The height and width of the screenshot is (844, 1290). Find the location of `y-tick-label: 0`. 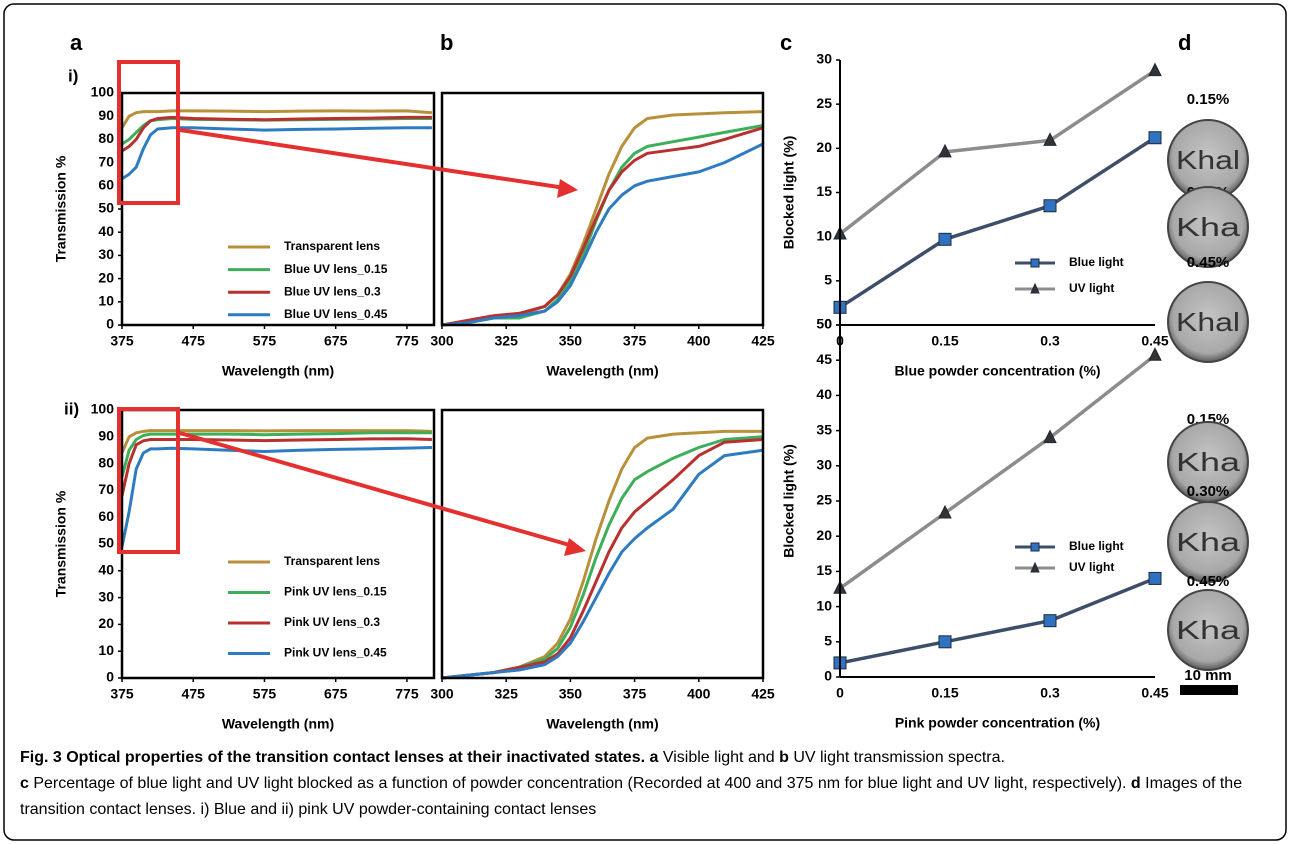

y-tick-label: 0 is located at coordinates (110, 677).